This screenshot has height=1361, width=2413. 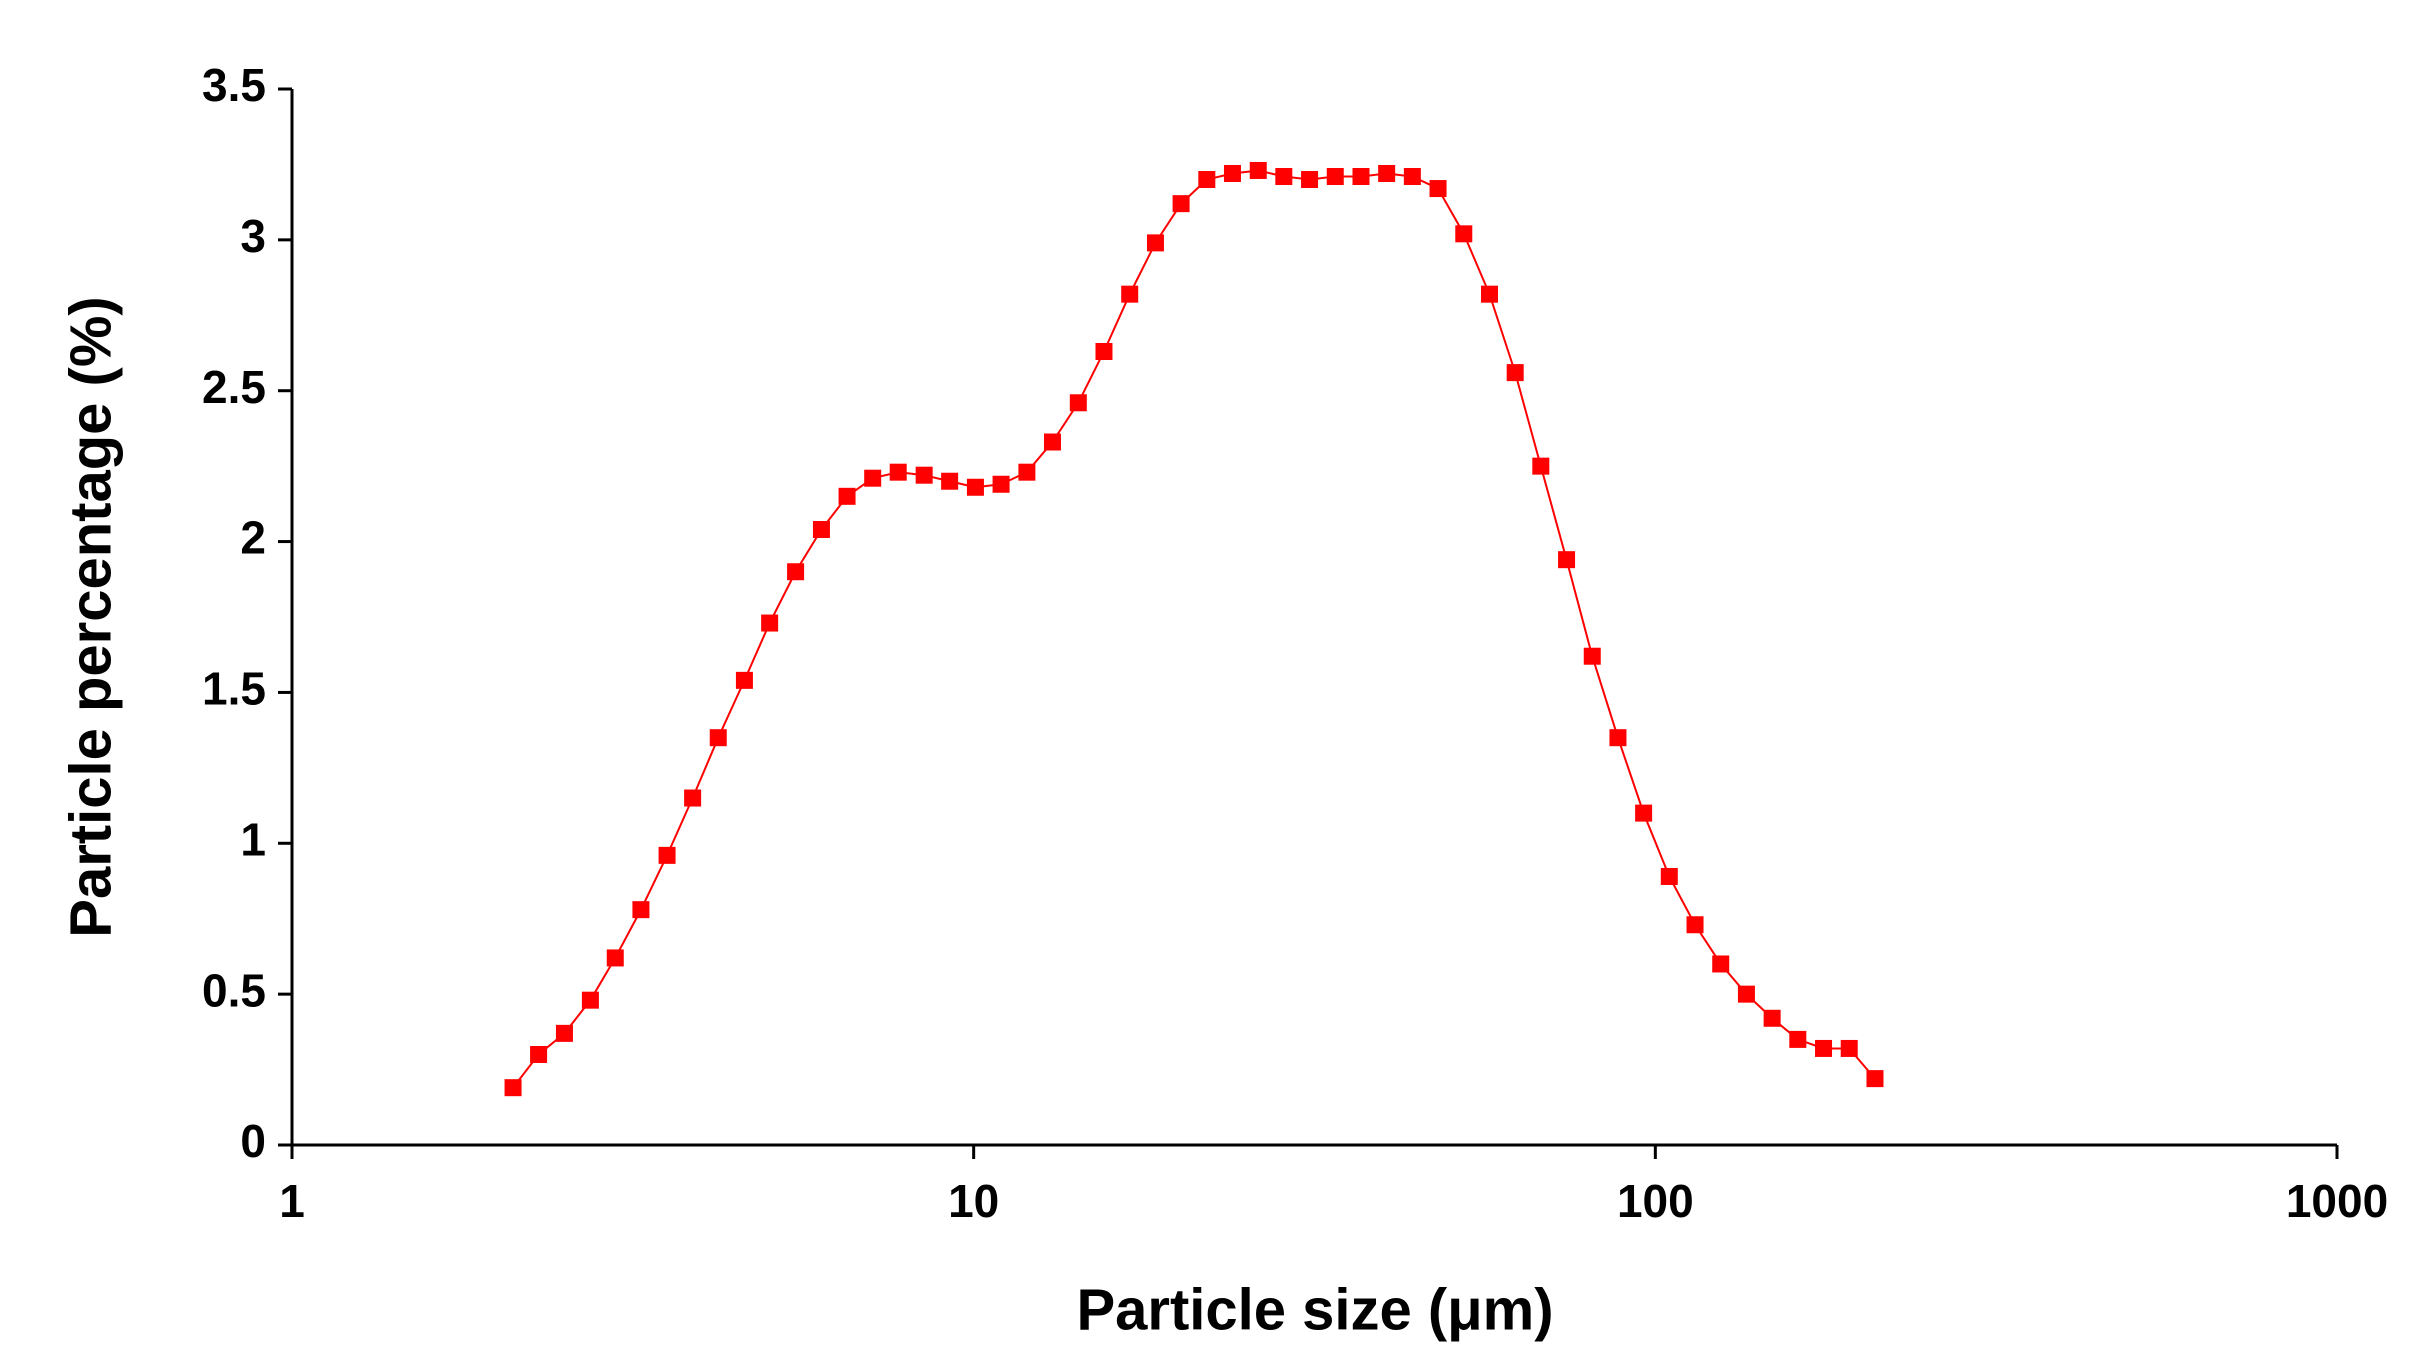 What do you see at coordinates (90, 616) in the screenshot?
I see `y-axis-title: Particle percentage (%)` at bounding box center [90, 616].